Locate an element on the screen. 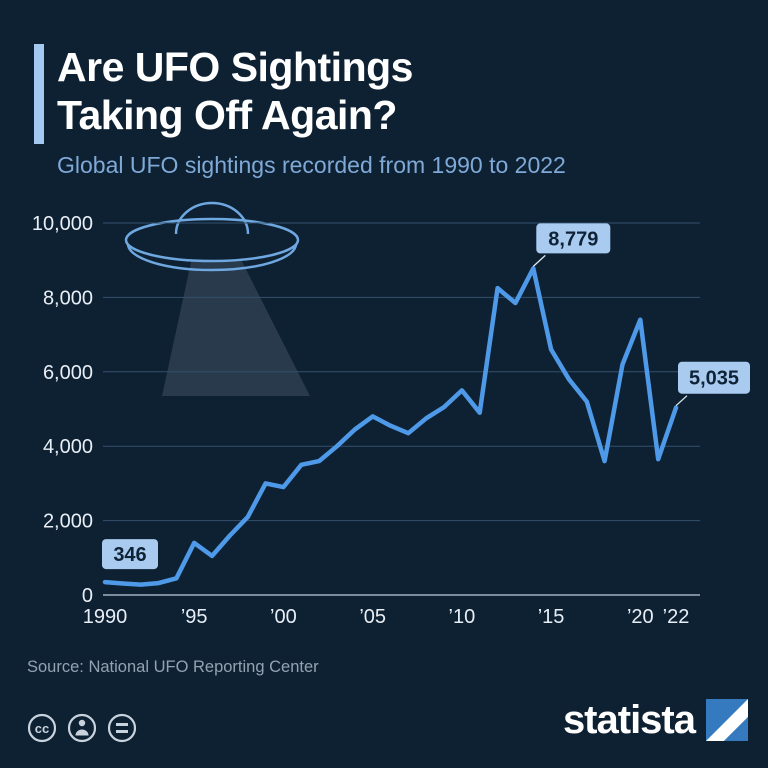 This screenshot has width=768, height=768. ufo-rim is located at coordinates (212, 257).